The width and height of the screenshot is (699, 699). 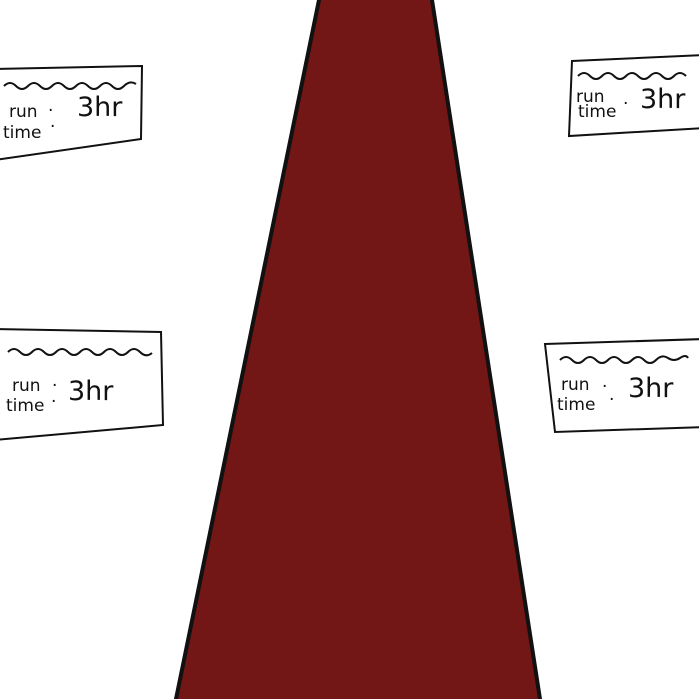 I want to click on placard-top-right: run time · 3hr, so click(x=633, y=96).